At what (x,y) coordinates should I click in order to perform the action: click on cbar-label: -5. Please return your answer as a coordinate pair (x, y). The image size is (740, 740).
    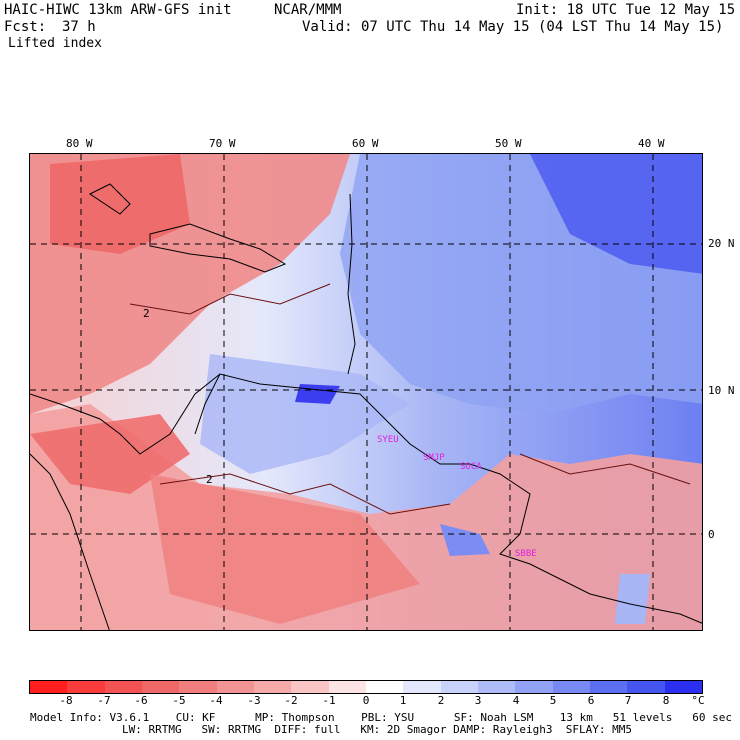
    Looking at the image, I should click on (179, 700).